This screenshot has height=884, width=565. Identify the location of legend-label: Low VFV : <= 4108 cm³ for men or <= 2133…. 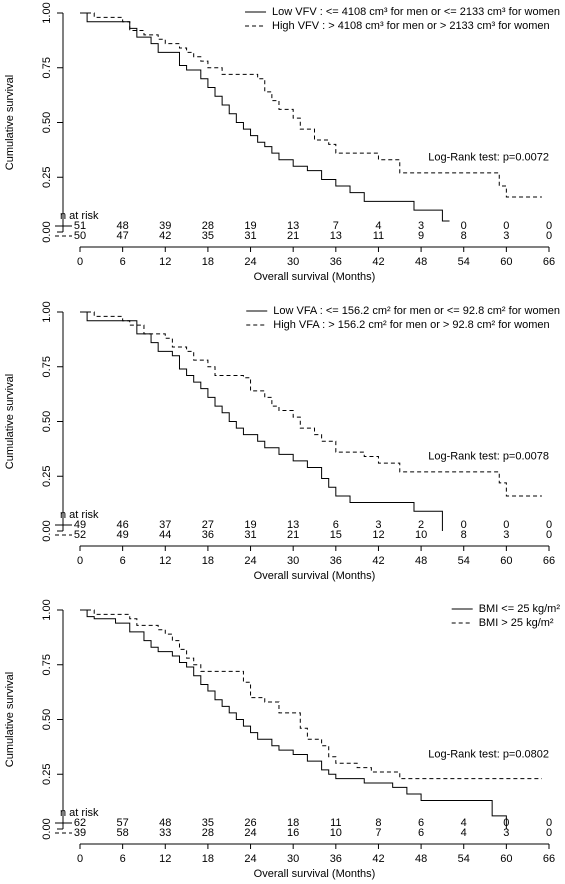
(416, 12).